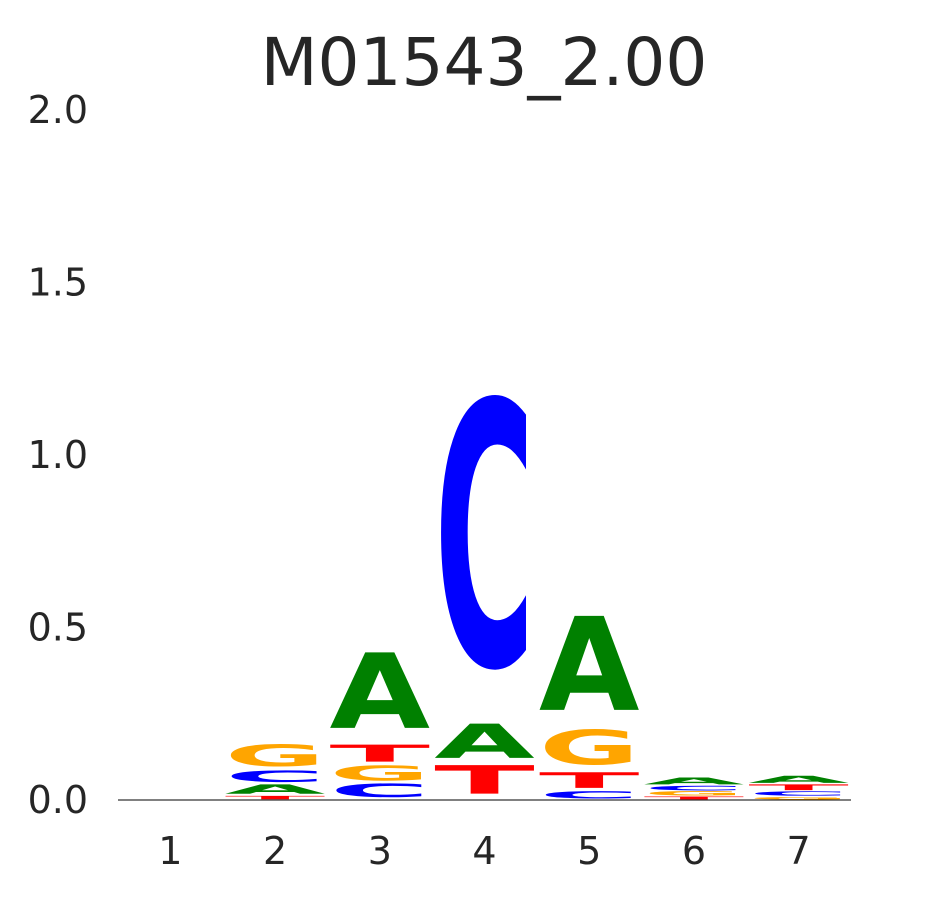 The height and width of the screenshot is (904, 945). Describe the element at coordinates (380, 851) in the screenshot. I see `x-tick-label: 3` at that location.